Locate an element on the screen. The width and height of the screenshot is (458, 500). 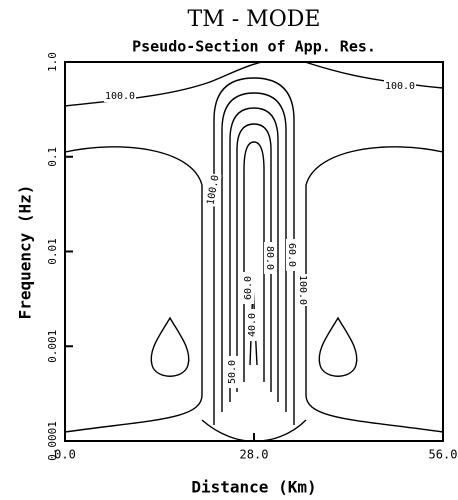
y-tick-label: 1.0 is located at coordinates (52, 62).